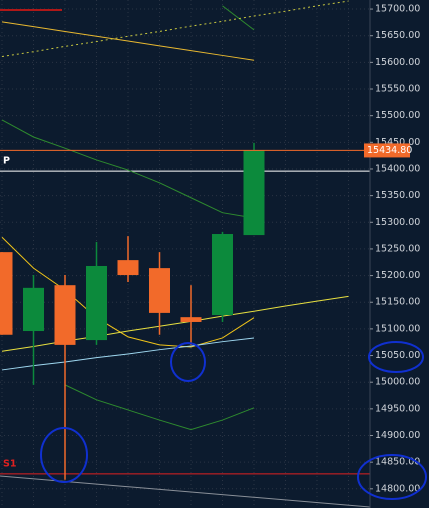 The width and height of the screenshot is (429, 508). I want to click on y-tick-label: 15150.00, so click(397, 302).